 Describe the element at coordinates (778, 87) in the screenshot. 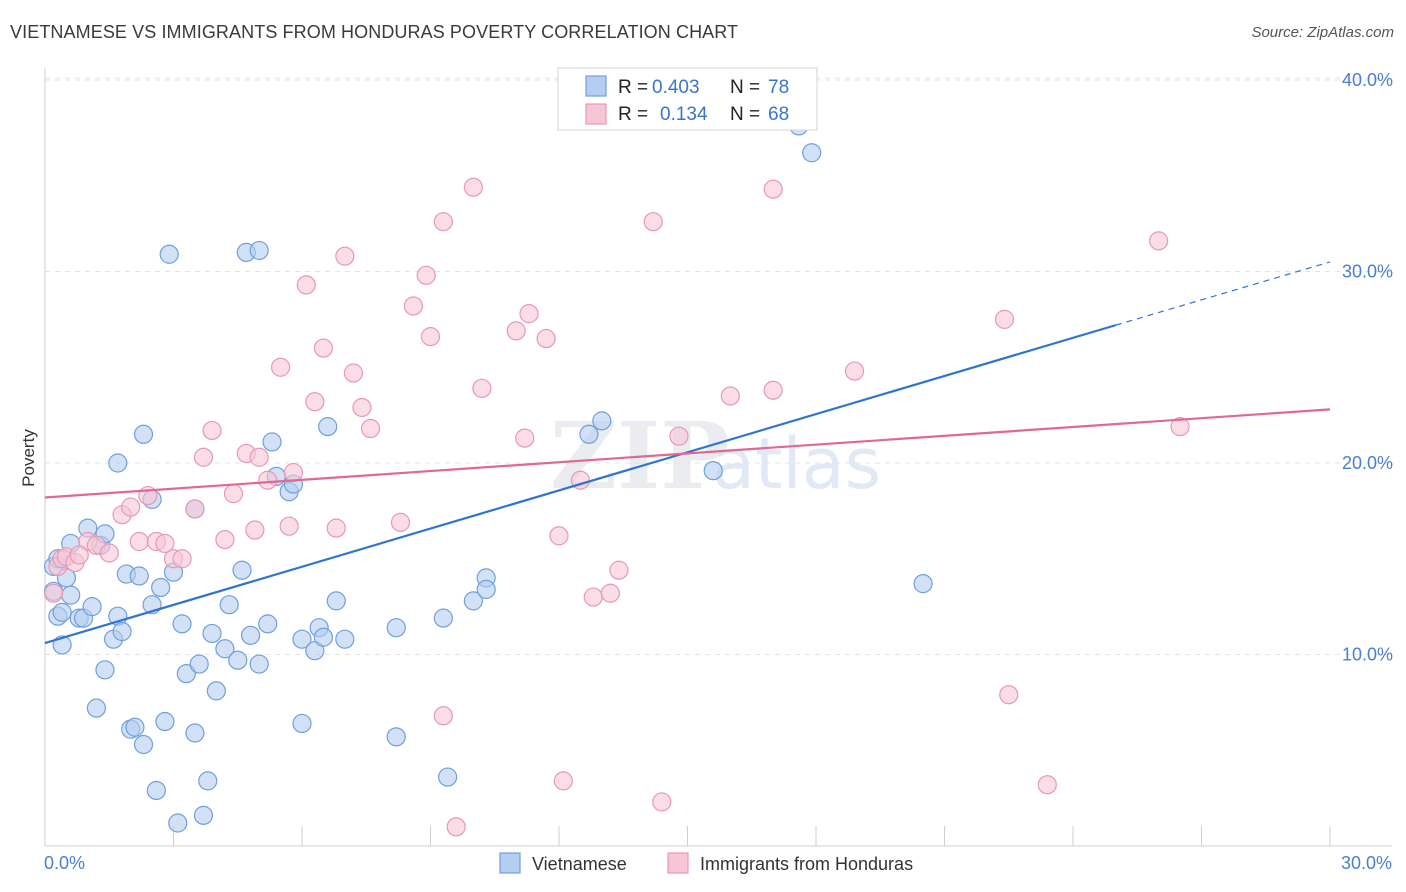

I see `legend-n-value: 78` at that location.